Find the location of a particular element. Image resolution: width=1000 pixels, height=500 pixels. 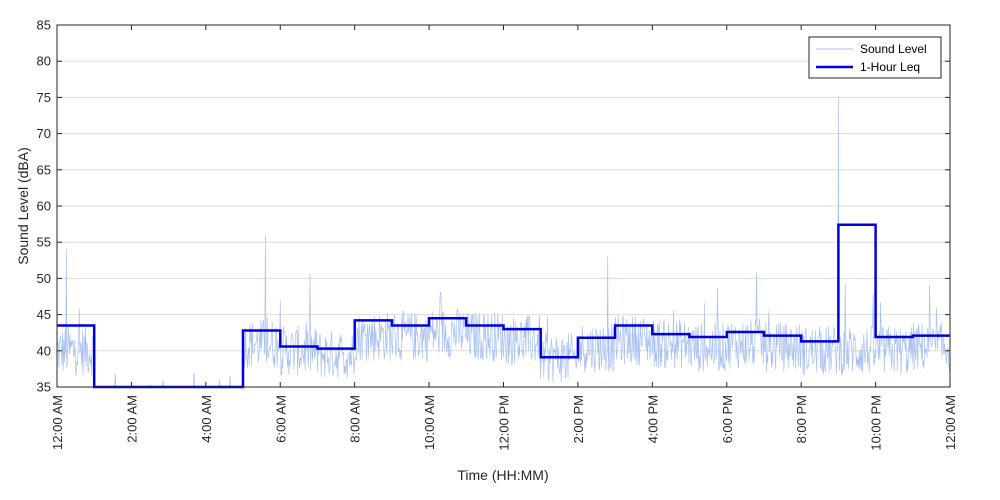

y-tick-label: 50 is located at coordinates (44, 278).